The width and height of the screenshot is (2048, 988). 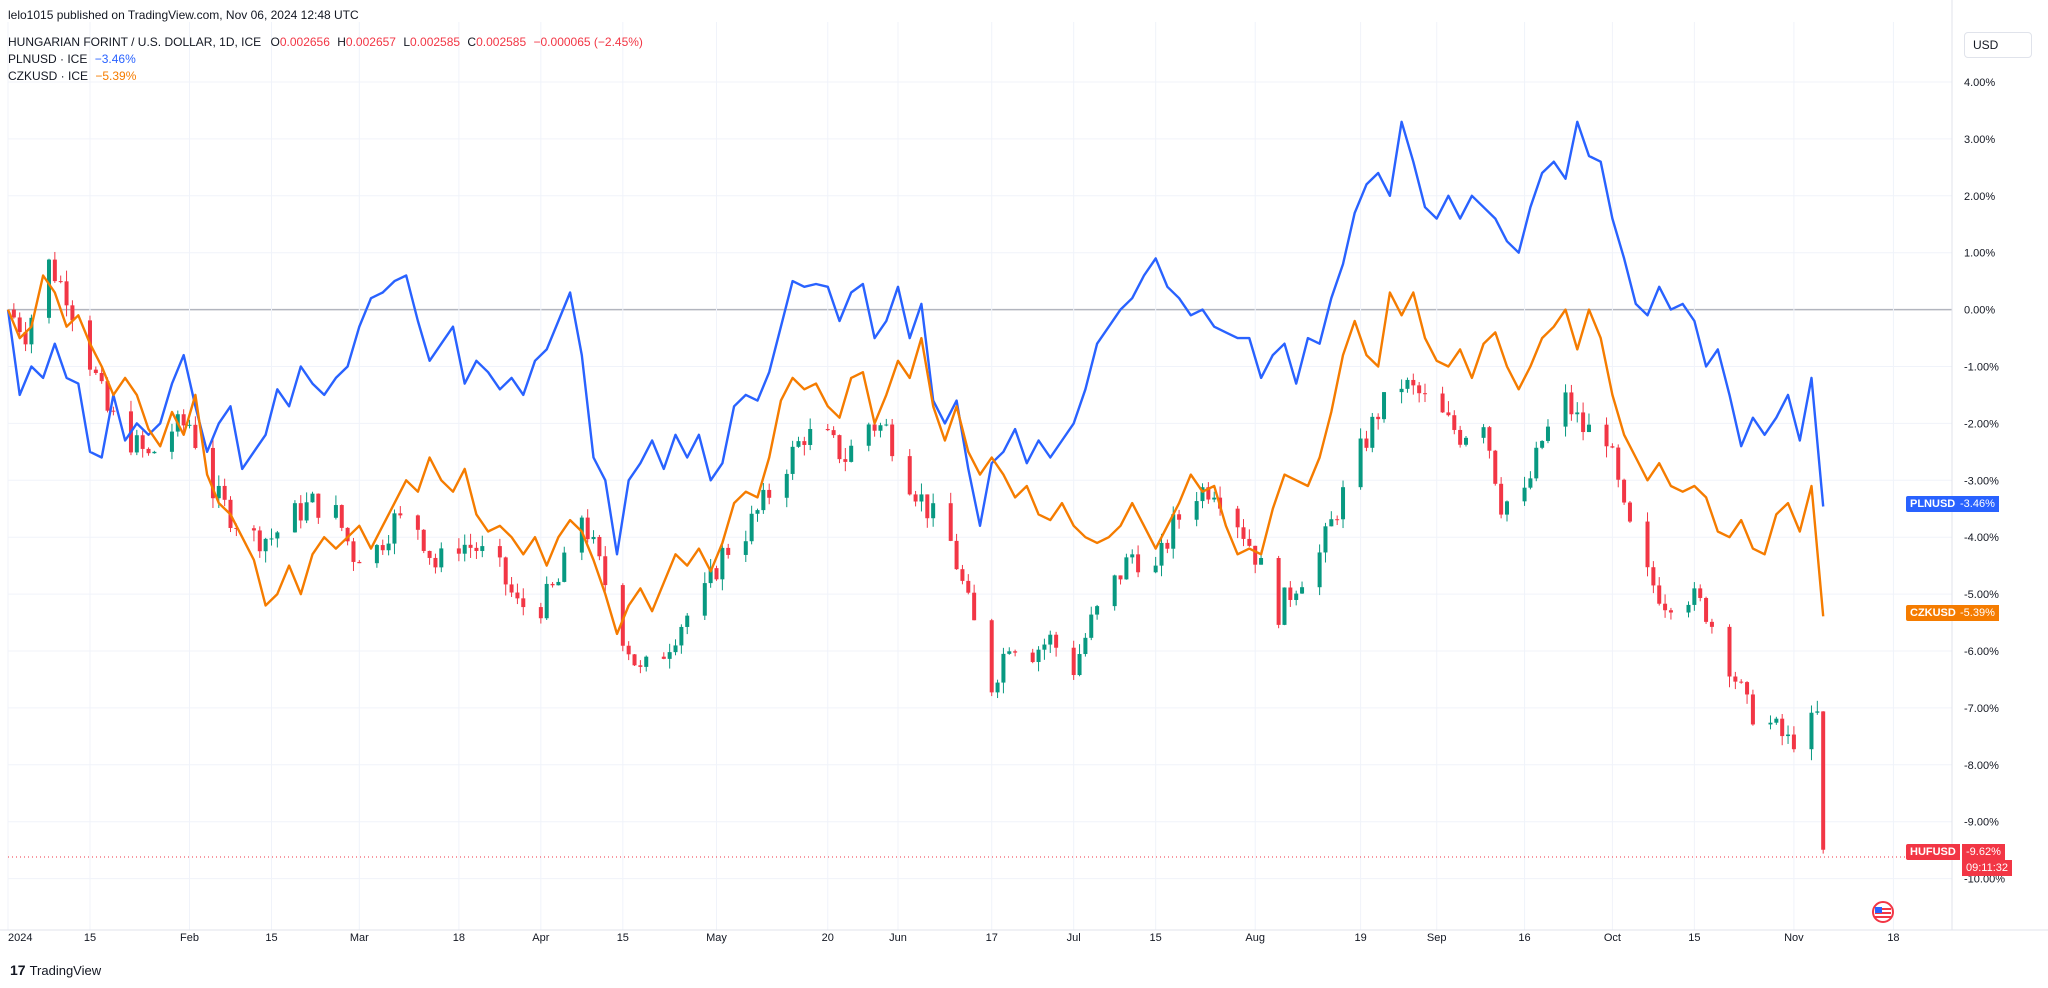 What do you see at coordinates (1981, 652) in the screenshot?
I see `y-tick-label: -6.00%` at bounding box center [1981, 652].